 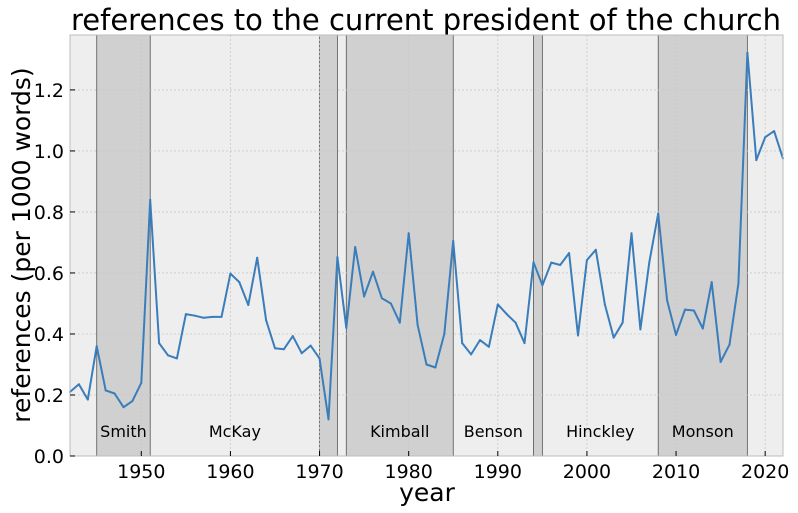 I want to click on x-tick-label: 1950, so click(x=141, y=472).